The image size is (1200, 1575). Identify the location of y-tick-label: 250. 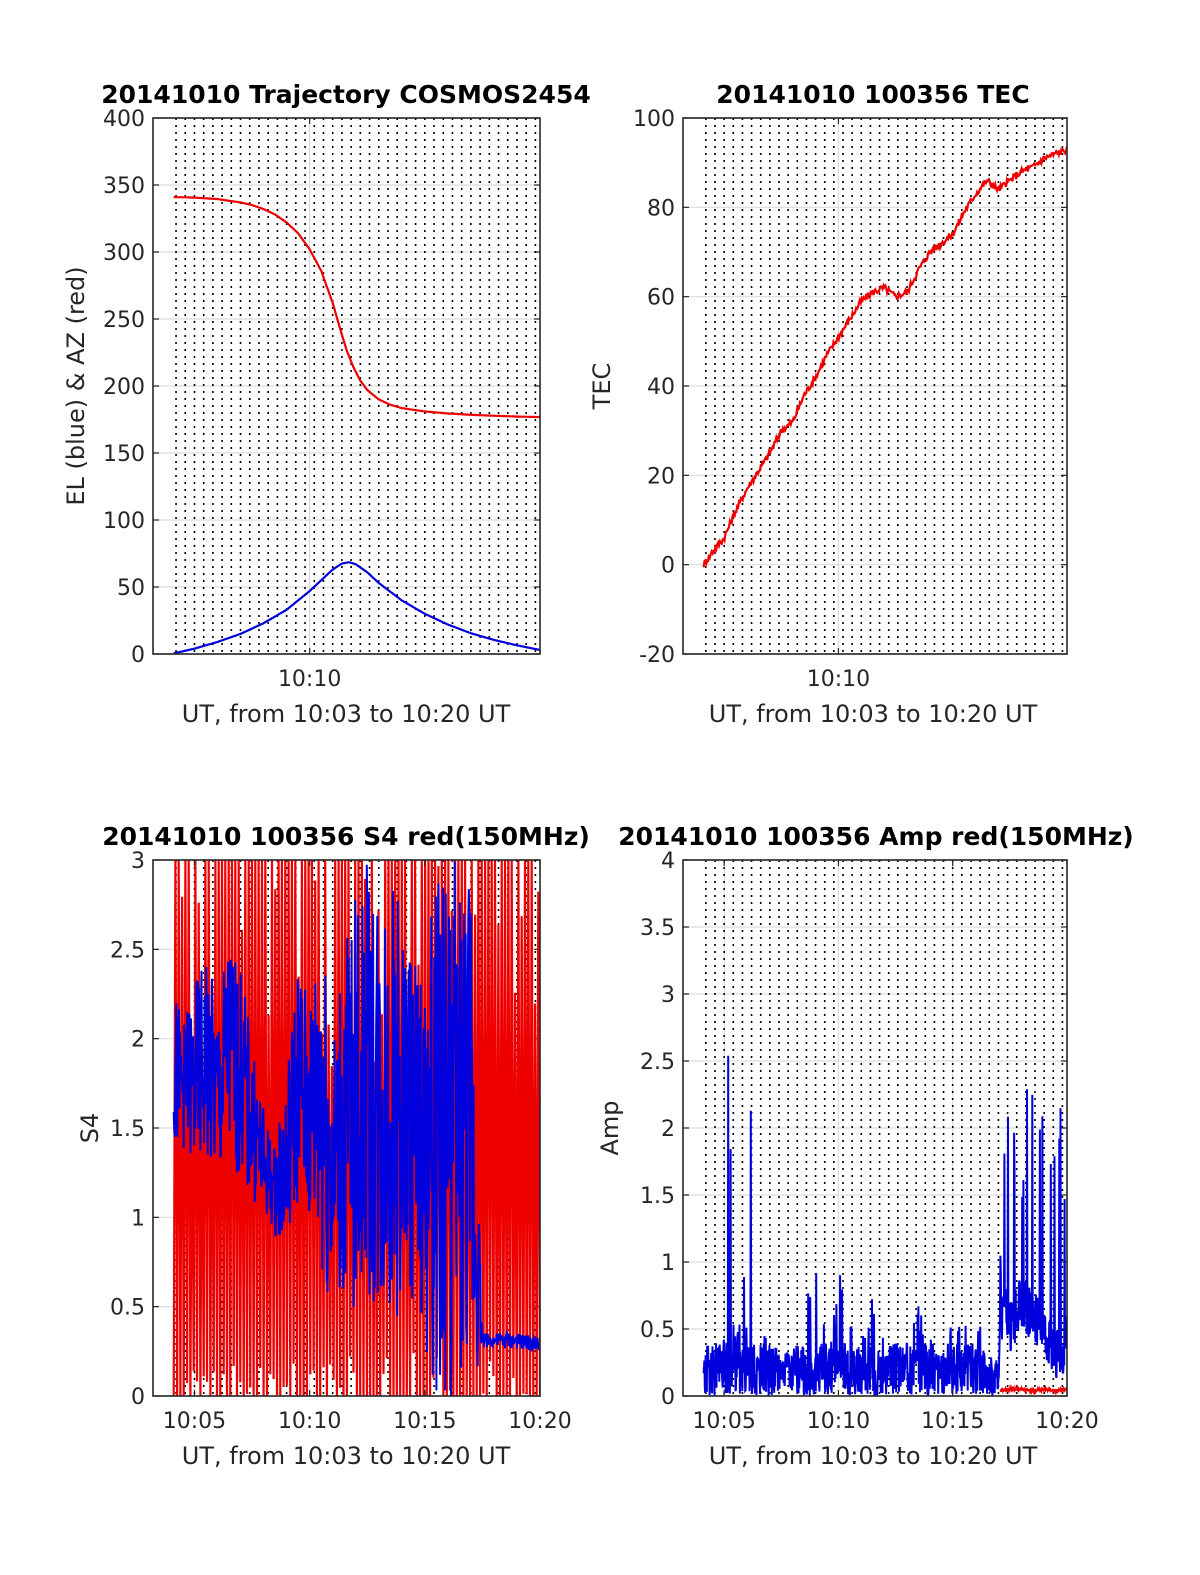
(124, 320).